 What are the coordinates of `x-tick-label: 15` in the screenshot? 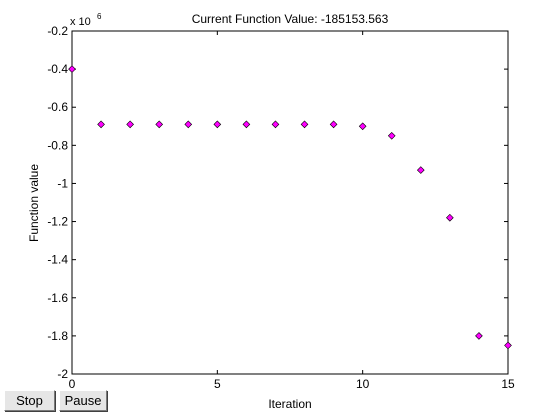 It's located at (508, 384).